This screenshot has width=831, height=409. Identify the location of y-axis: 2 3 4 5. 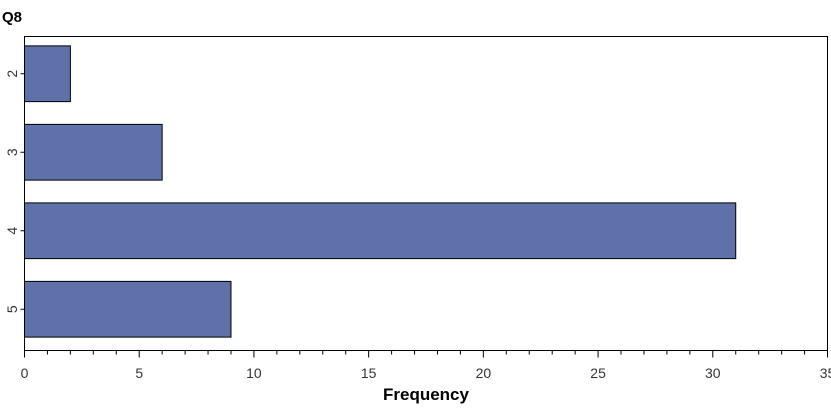
(14, 191).